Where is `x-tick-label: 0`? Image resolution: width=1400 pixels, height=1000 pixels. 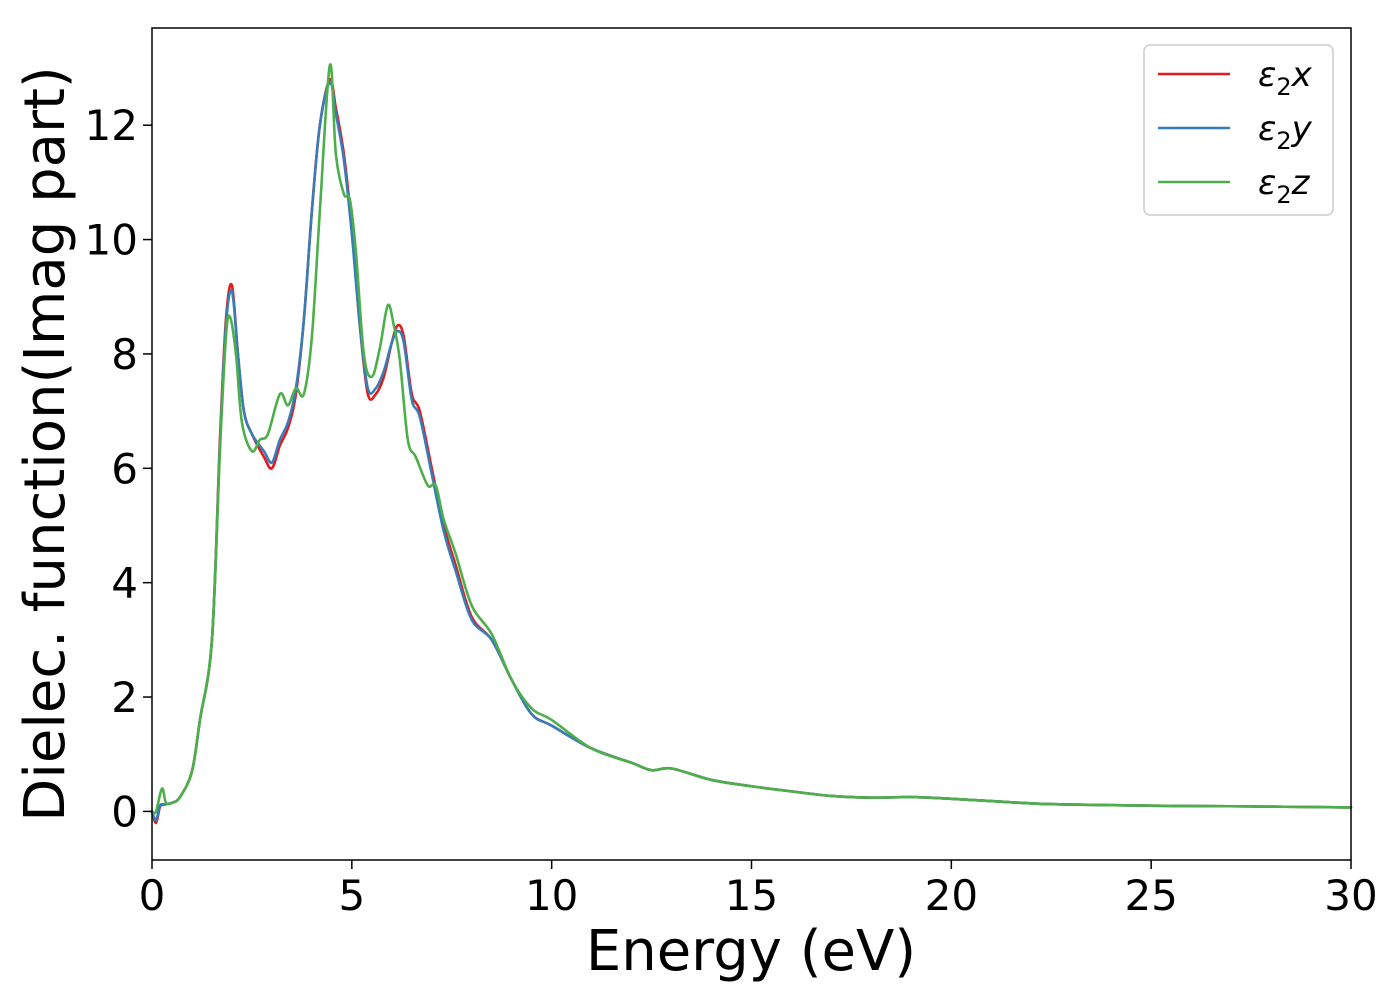 x-tick-label: 0 is located at coordinates (152, 895).